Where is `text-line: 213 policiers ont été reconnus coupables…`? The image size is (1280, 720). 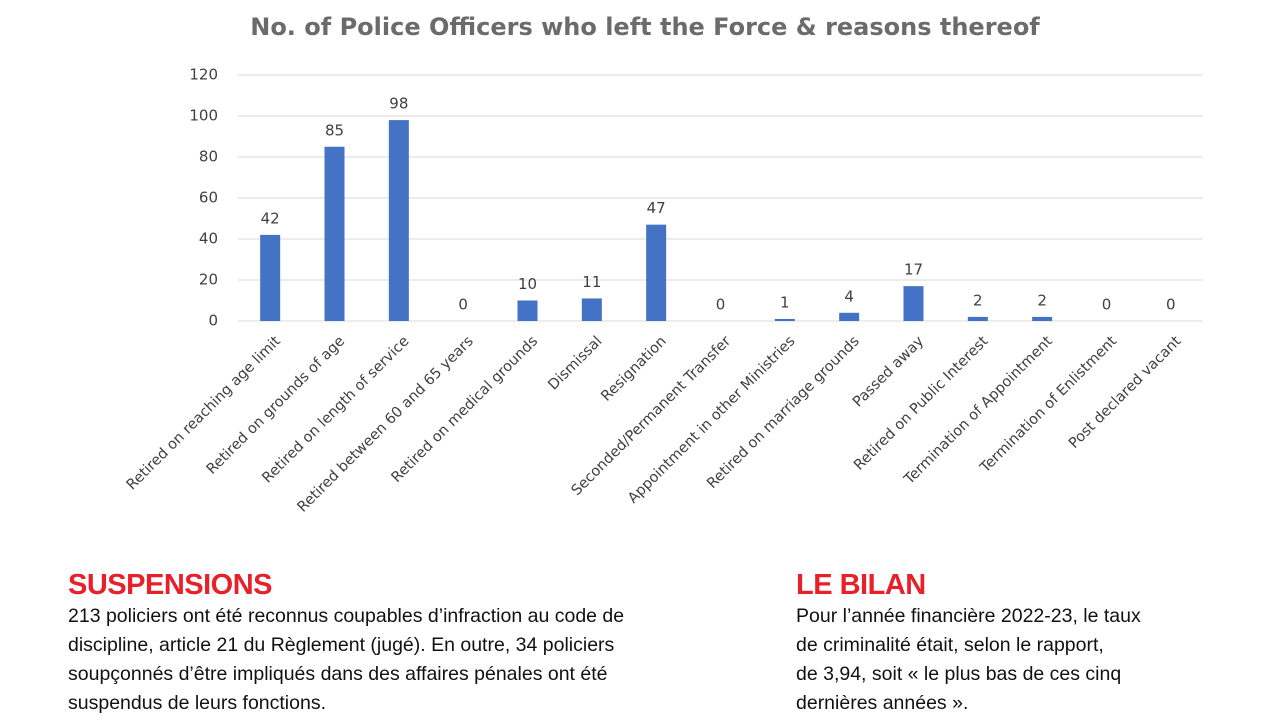 text-line: 213 policiers ont été reconnus coupables… is located at coordinates (346, 616).